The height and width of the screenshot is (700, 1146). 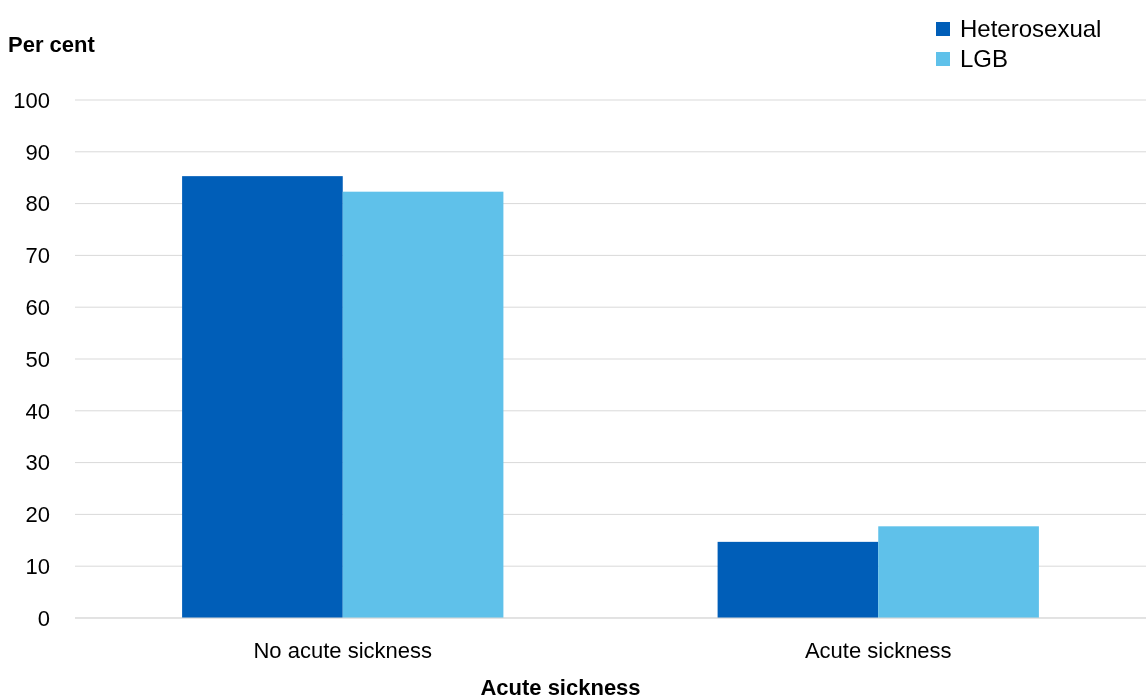 What do you see at coordinates (37, 515) in the screenshot?
I see `y-tick-label: 20` at bounding box center [37, 515].